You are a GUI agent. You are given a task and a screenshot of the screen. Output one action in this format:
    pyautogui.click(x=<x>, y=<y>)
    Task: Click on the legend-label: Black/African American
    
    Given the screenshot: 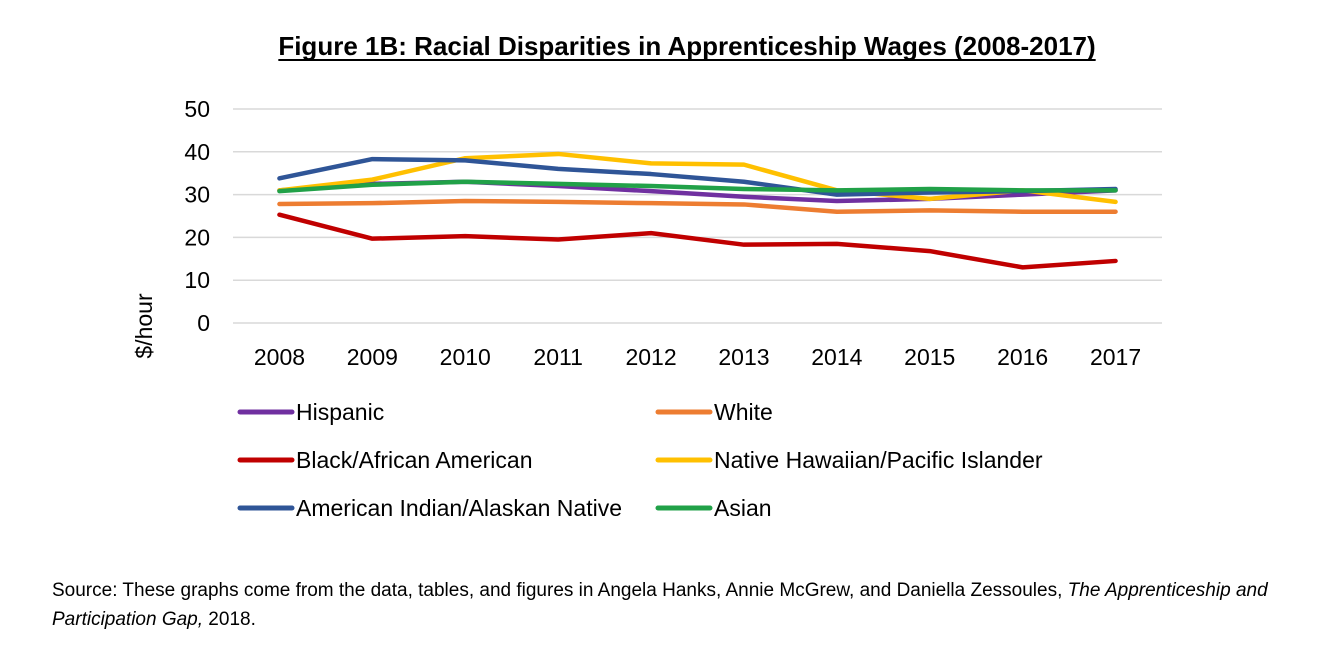 What is the action you would take?
    pyautogui.click(x=414, y=460)
    